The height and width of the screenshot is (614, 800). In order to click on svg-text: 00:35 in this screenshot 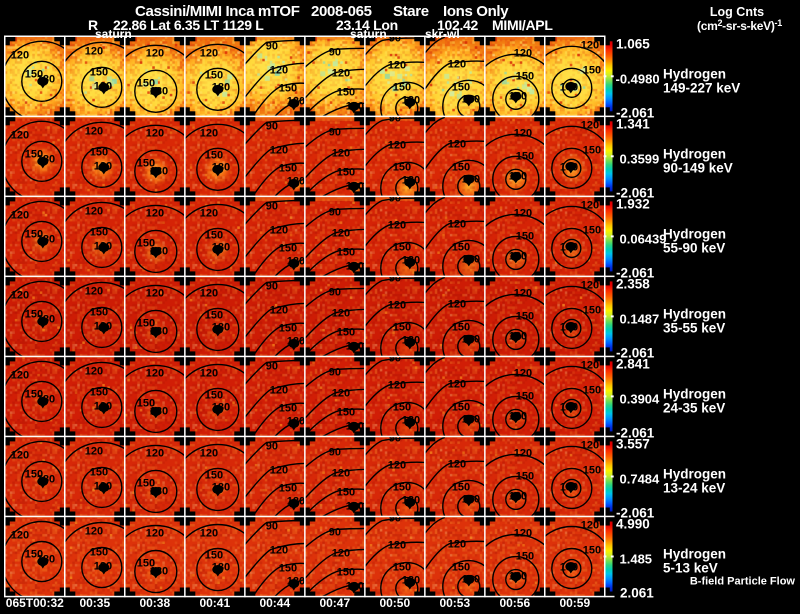, I will do `click(94, 602)`.